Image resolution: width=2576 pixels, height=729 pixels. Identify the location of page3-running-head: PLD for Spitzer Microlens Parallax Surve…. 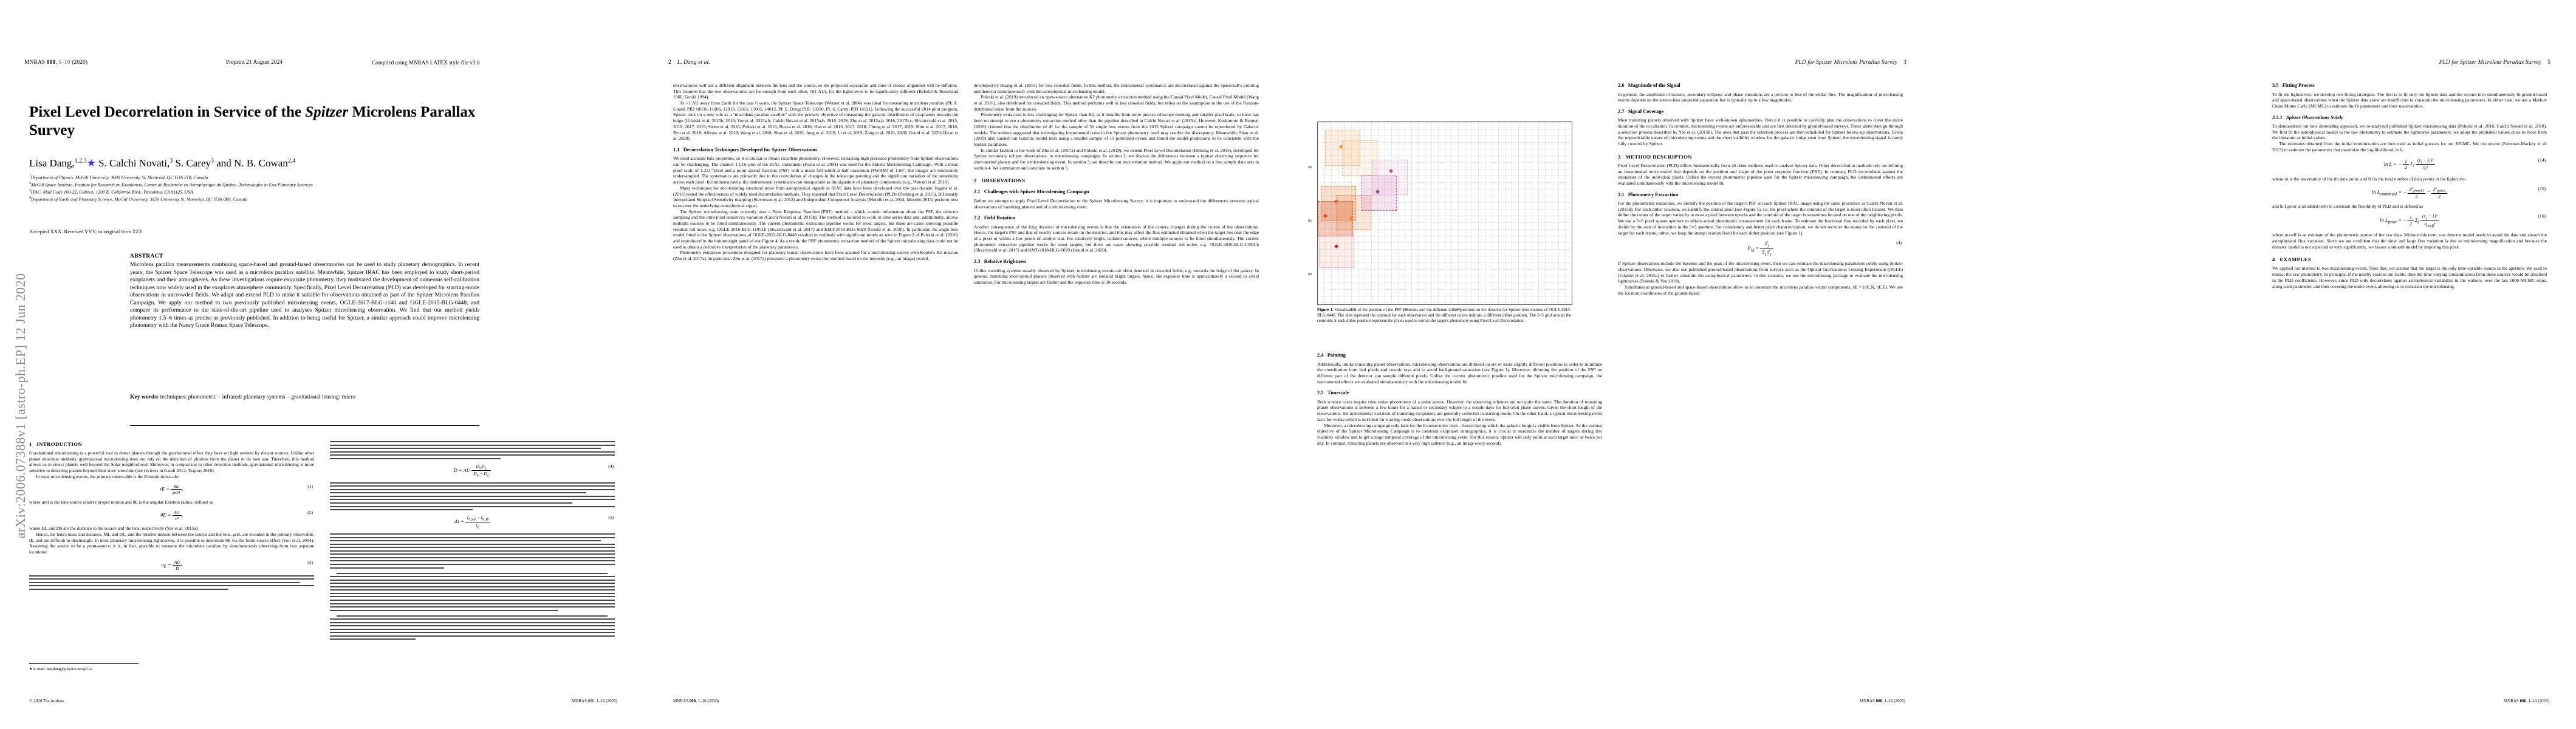
(1850, 63).